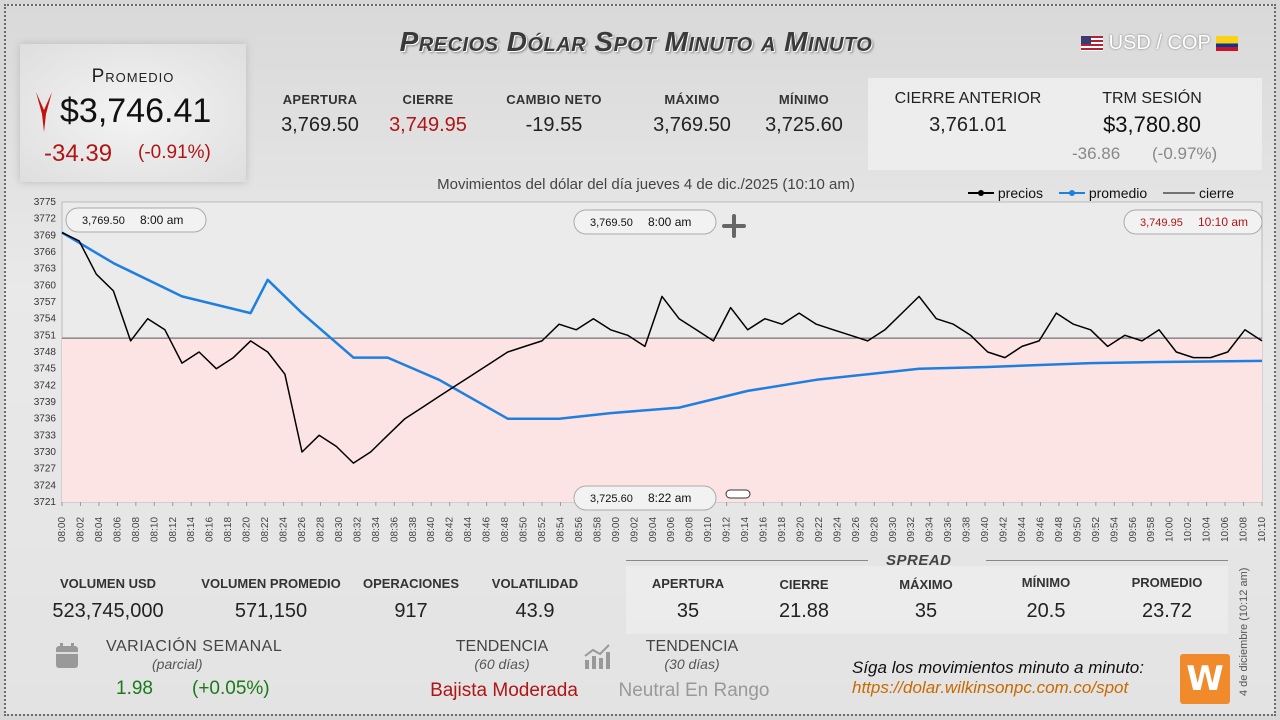  What do you see at coordinates (1170, 529) in the screenshot?
I see `x-tick-label: 10:00` at bounding box center [1170, 529].